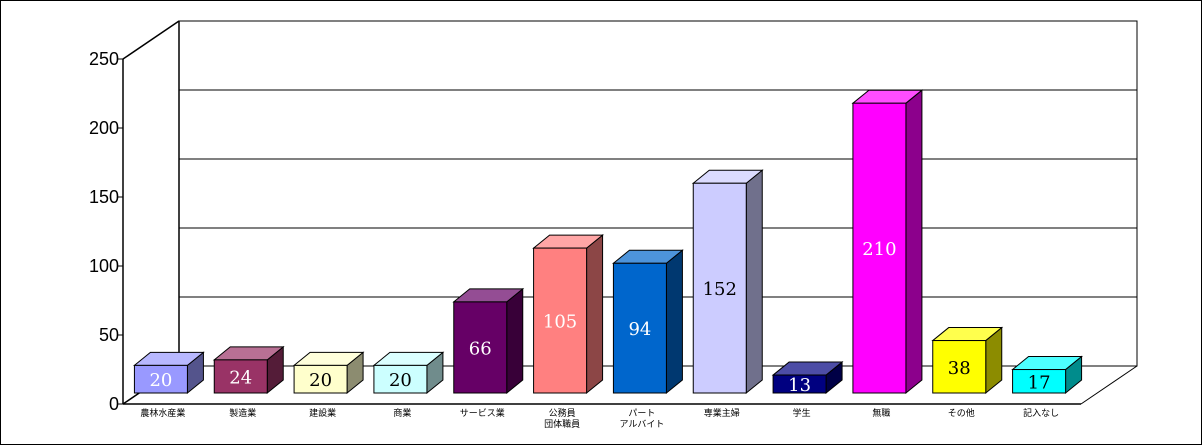 Image resolution: width=1202 pixels, height=445 pixels. Describe the element at coordinates (242, 413) in the screenshot. I see `x-tick-label: 製造業` at that location.